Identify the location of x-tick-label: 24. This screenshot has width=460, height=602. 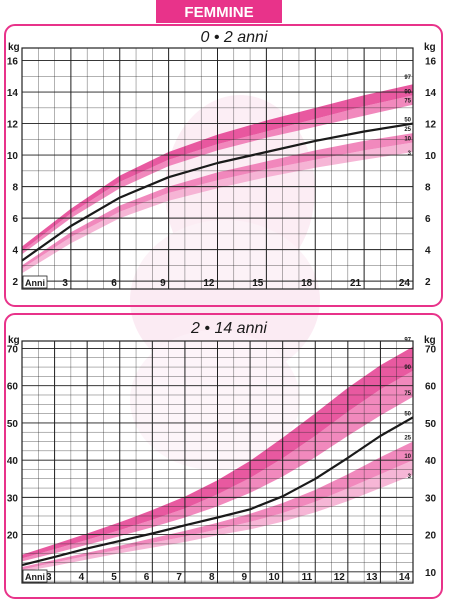
(405, 283).